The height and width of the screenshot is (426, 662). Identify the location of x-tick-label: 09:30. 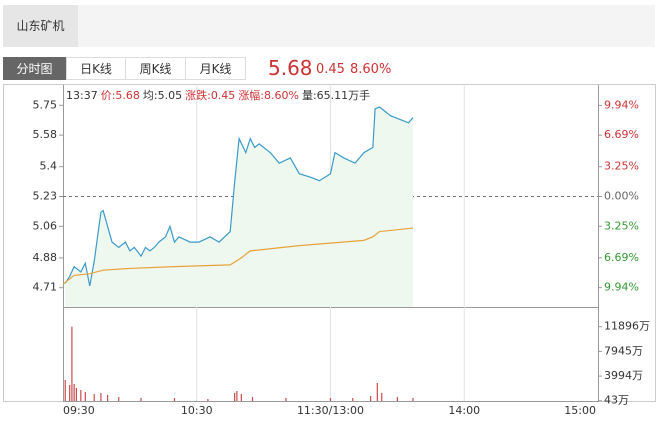
(79, 410).